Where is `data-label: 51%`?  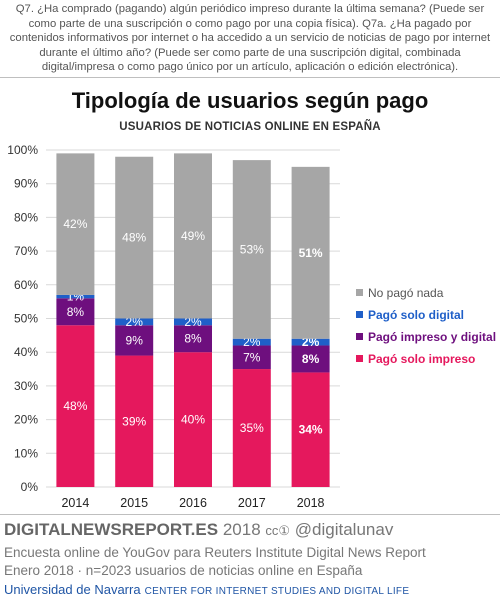
data-label: 51% is located at coordinates (311, 253).